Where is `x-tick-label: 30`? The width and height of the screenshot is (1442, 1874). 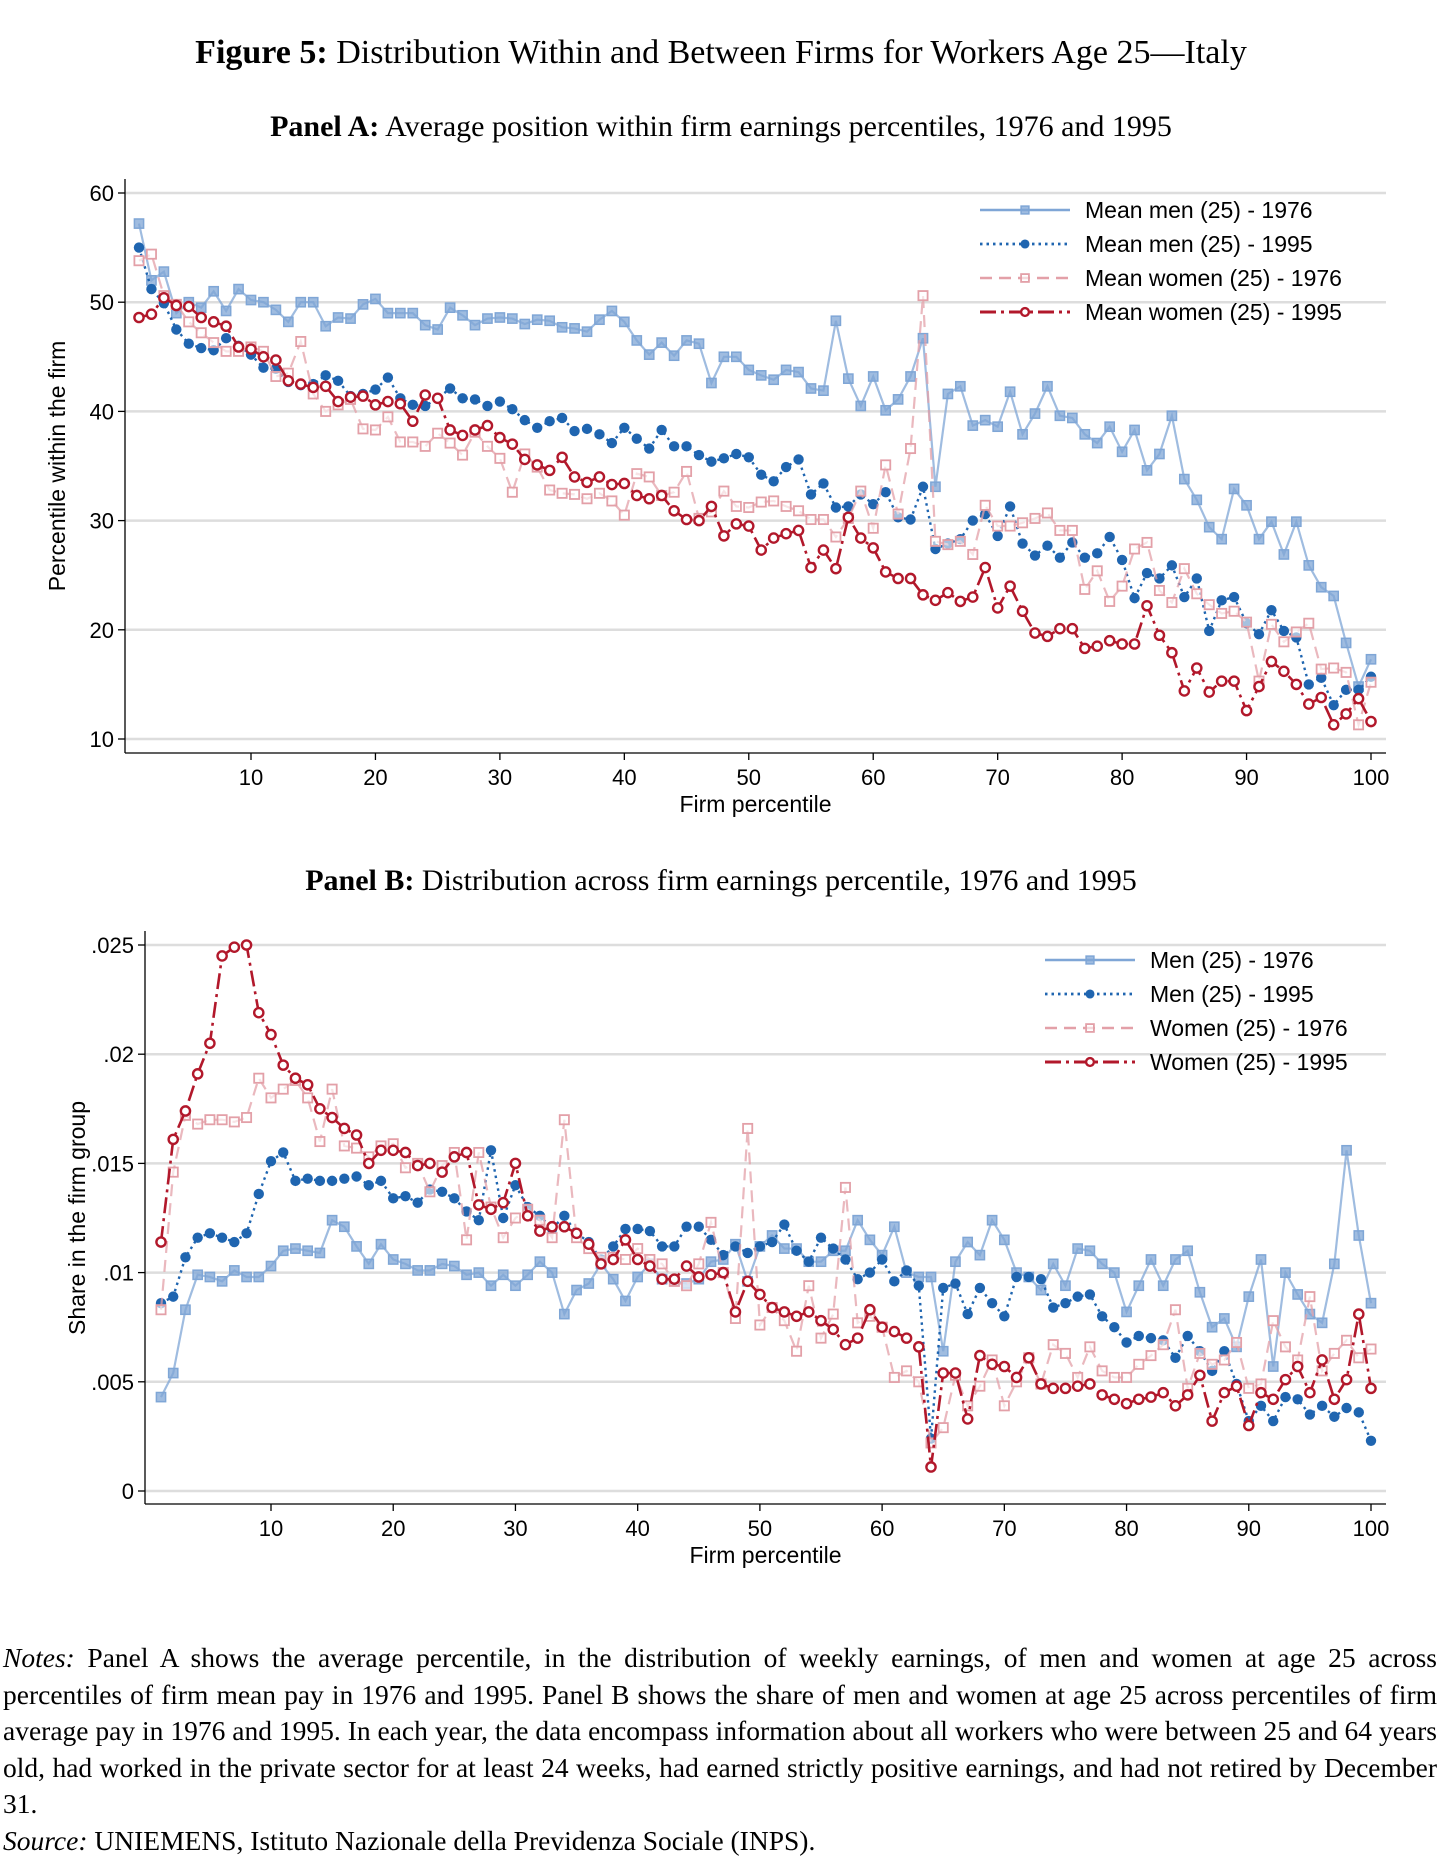
x-tick-label: 30 is located at coordinates (500, 777).